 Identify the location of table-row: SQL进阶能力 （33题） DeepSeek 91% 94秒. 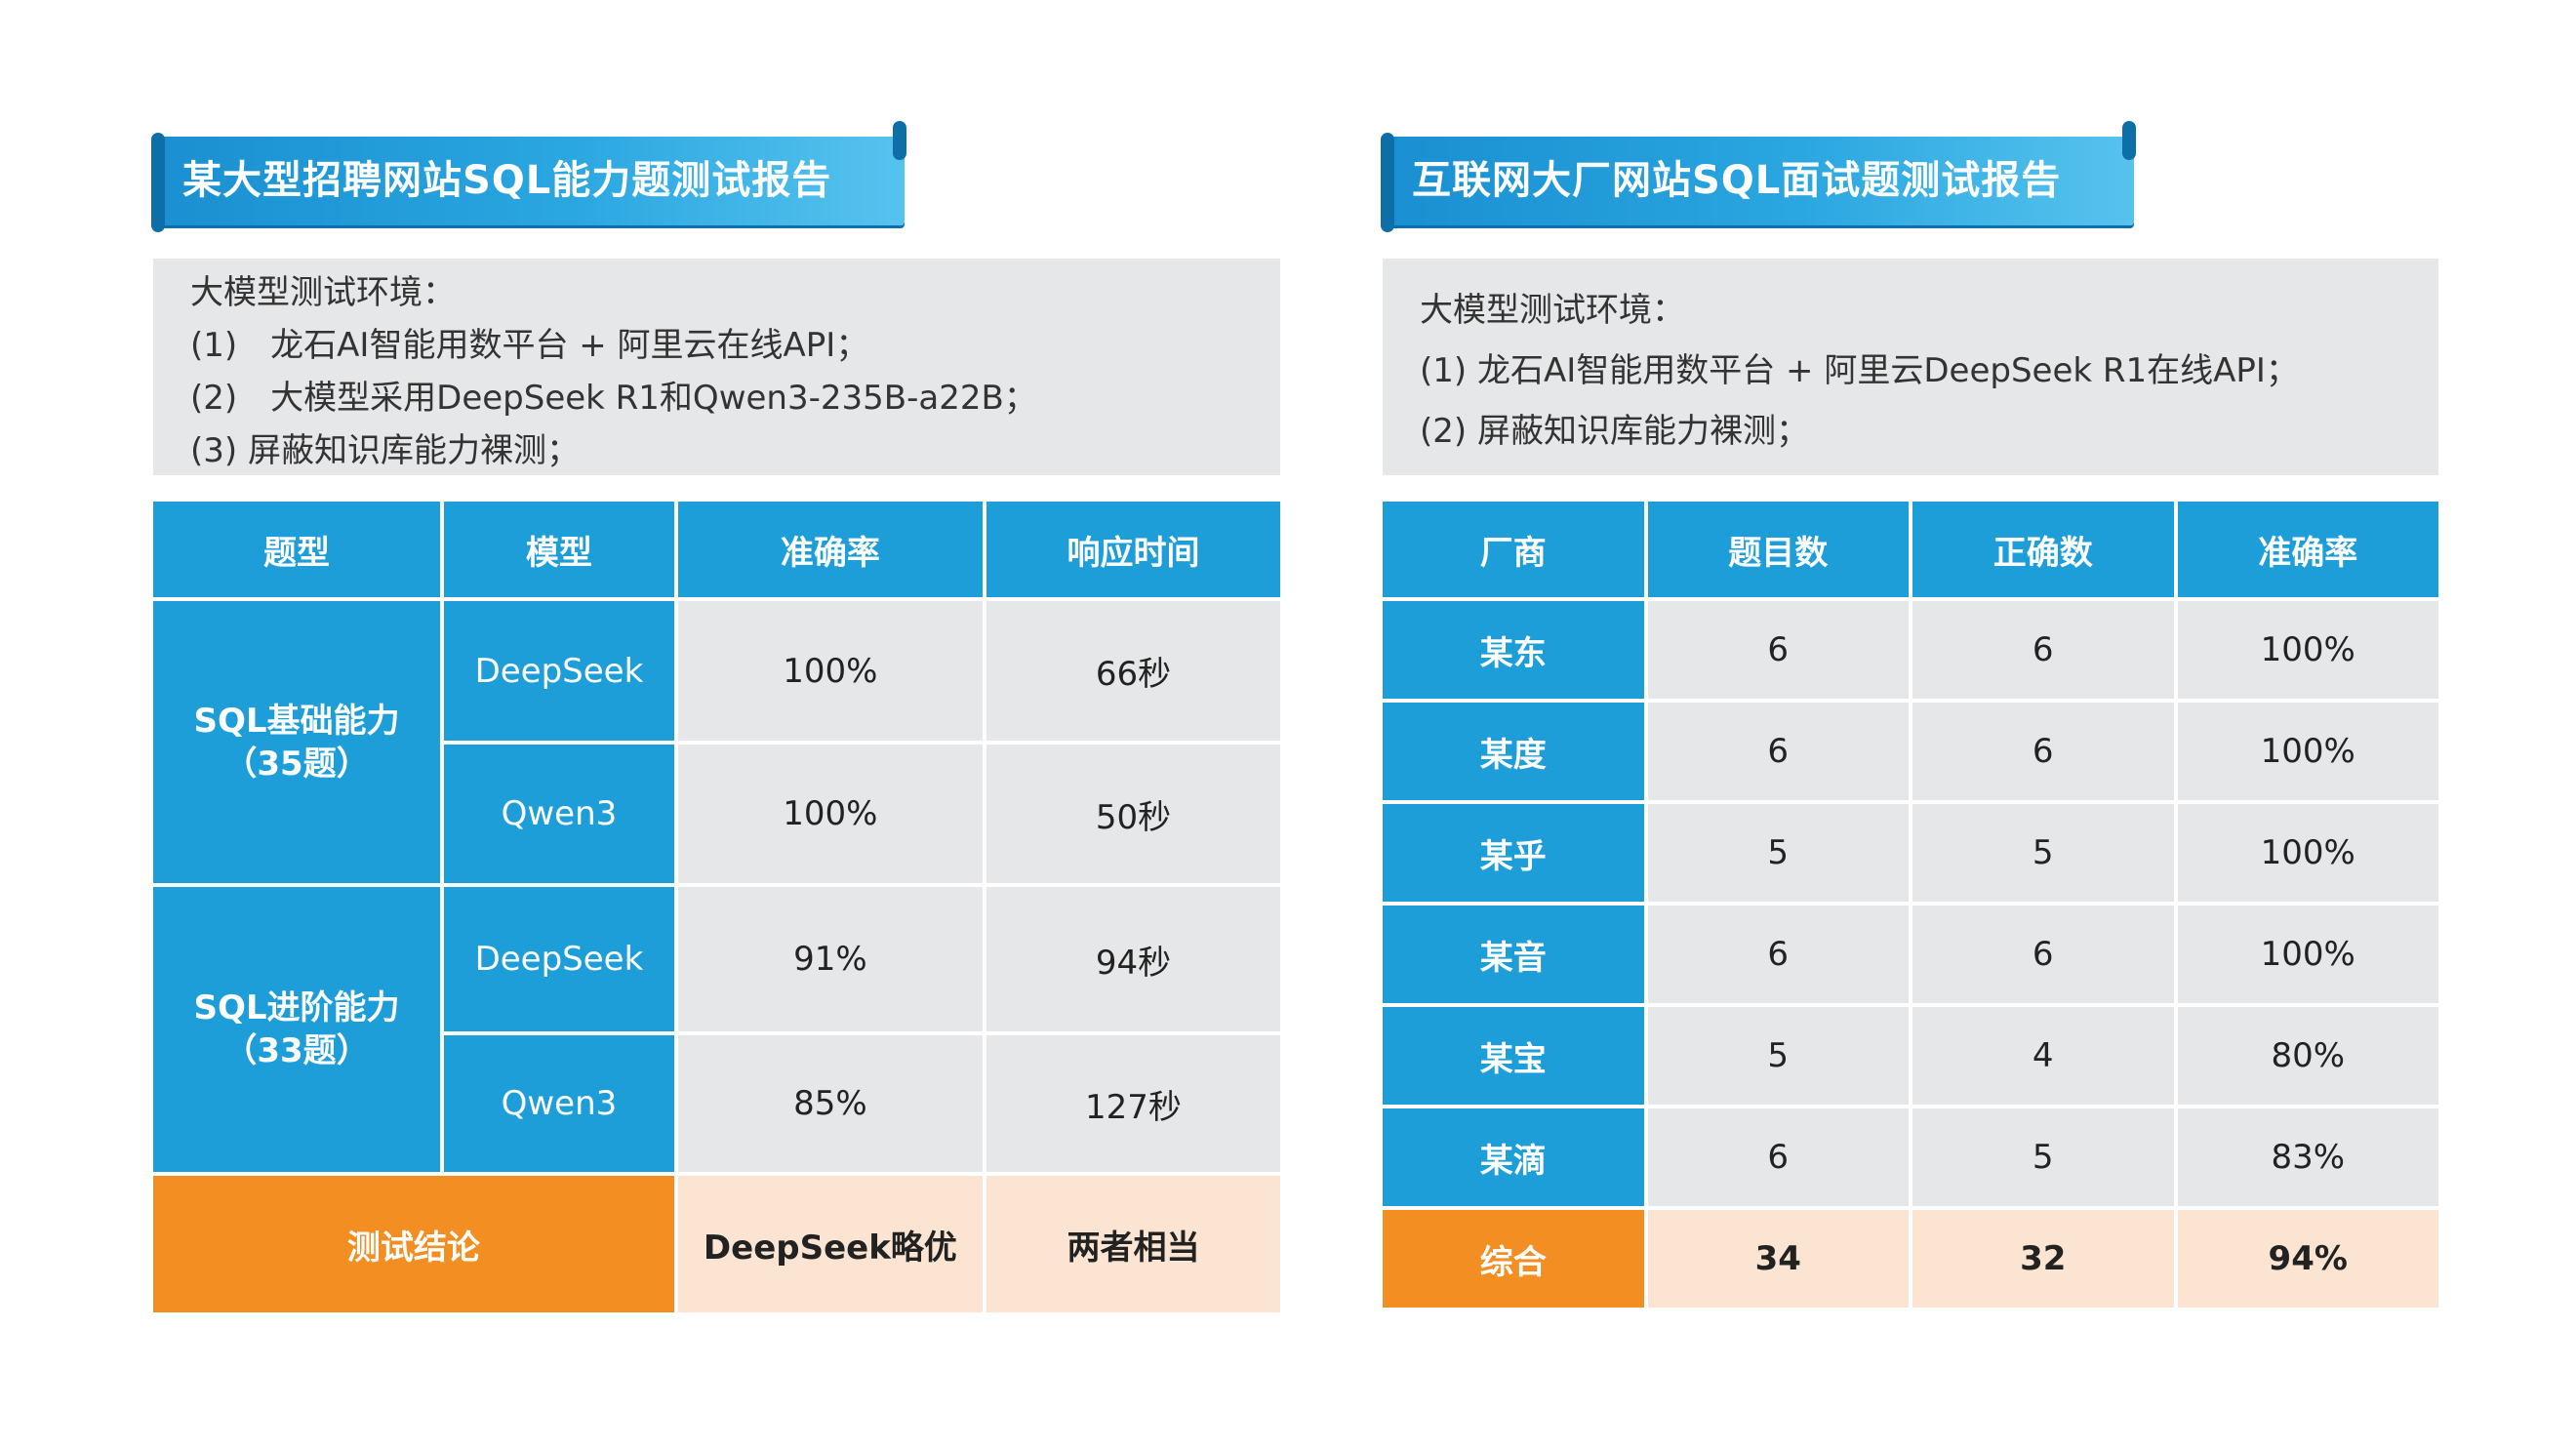
(716, 1029).